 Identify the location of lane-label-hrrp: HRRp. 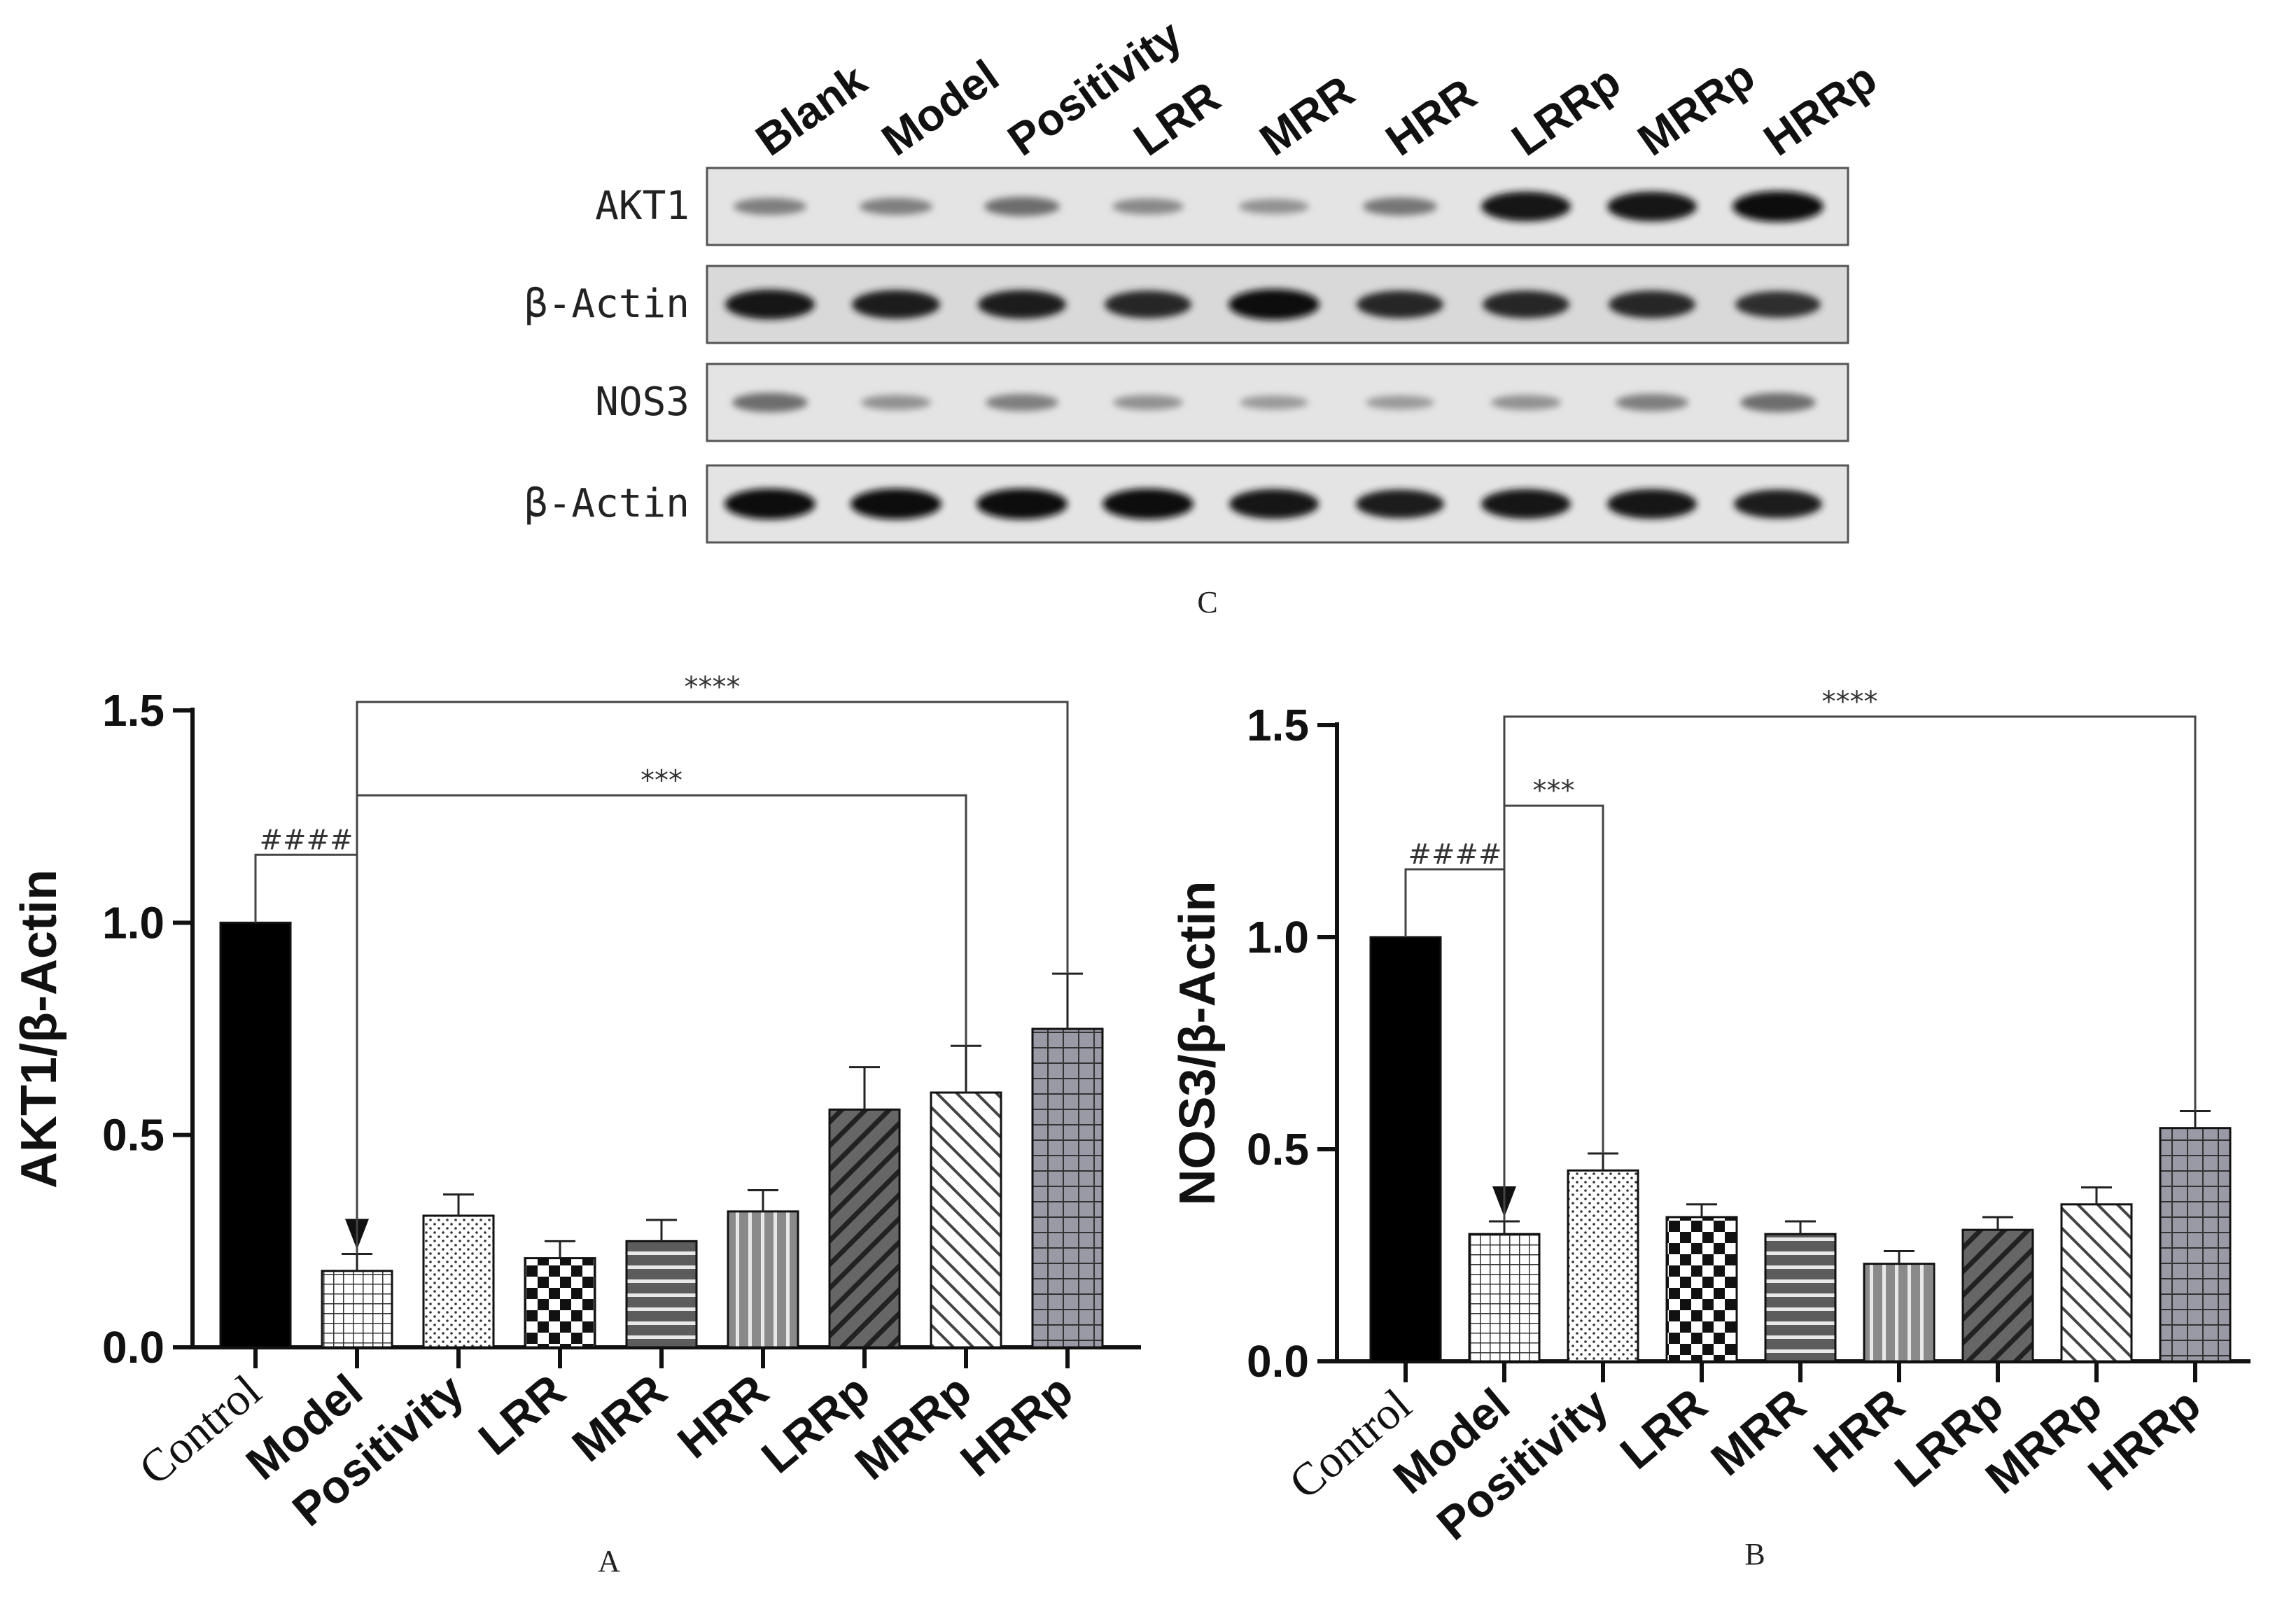
(1820, 110).